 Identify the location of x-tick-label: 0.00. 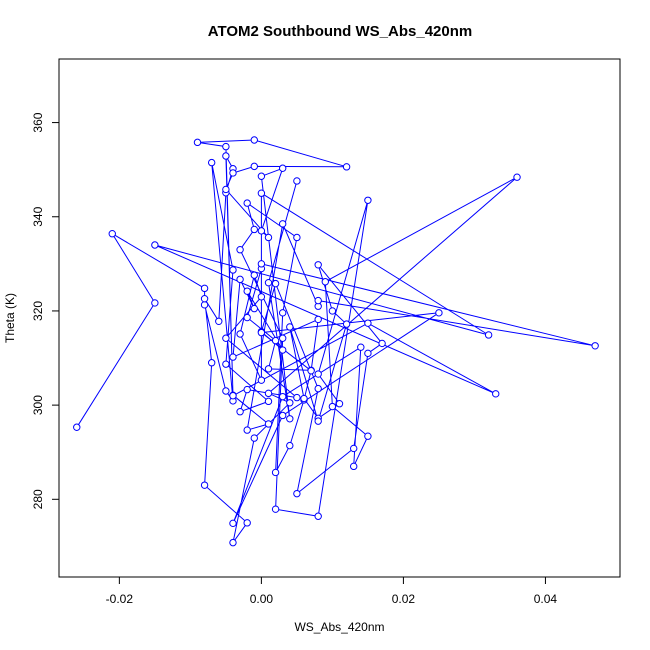
(262, 599).